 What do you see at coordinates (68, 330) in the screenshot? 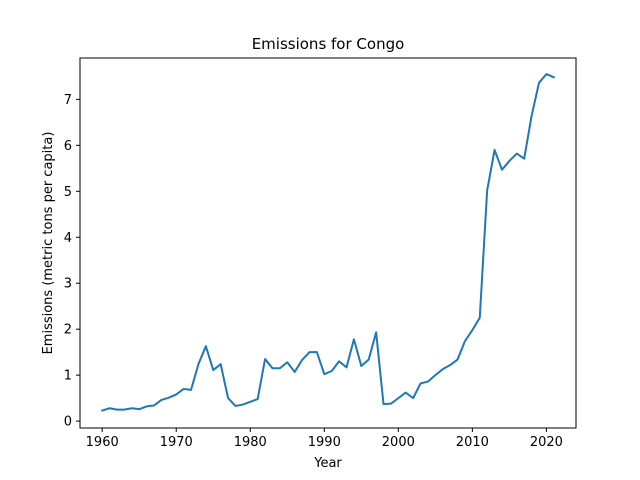
I see `y-tick-label: 2` at bounding box center [68, 330].